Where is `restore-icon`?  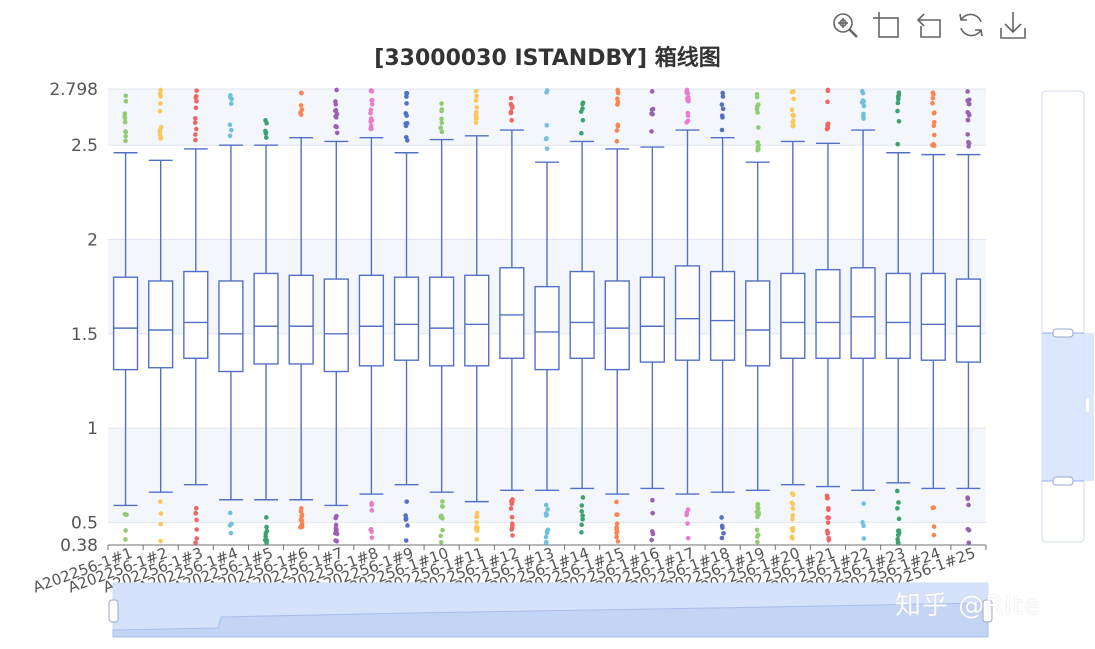
restore-icon is located at coordinates (929, 25).